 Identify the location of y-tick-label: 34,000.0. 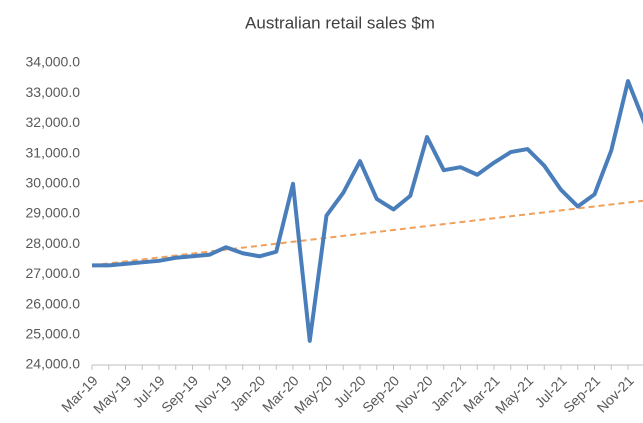
(53, 62).